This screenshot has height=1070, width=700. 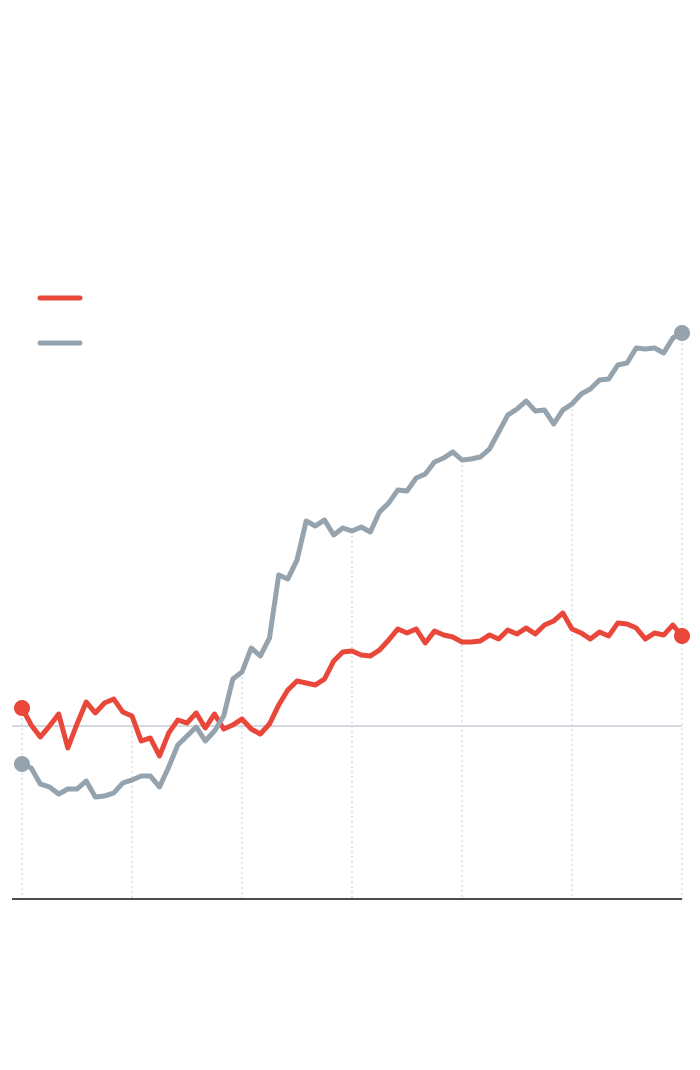 What do you see at coordinates (352, 684) in the screenshot?
I see `series-line` at bounding box center [352, 684].